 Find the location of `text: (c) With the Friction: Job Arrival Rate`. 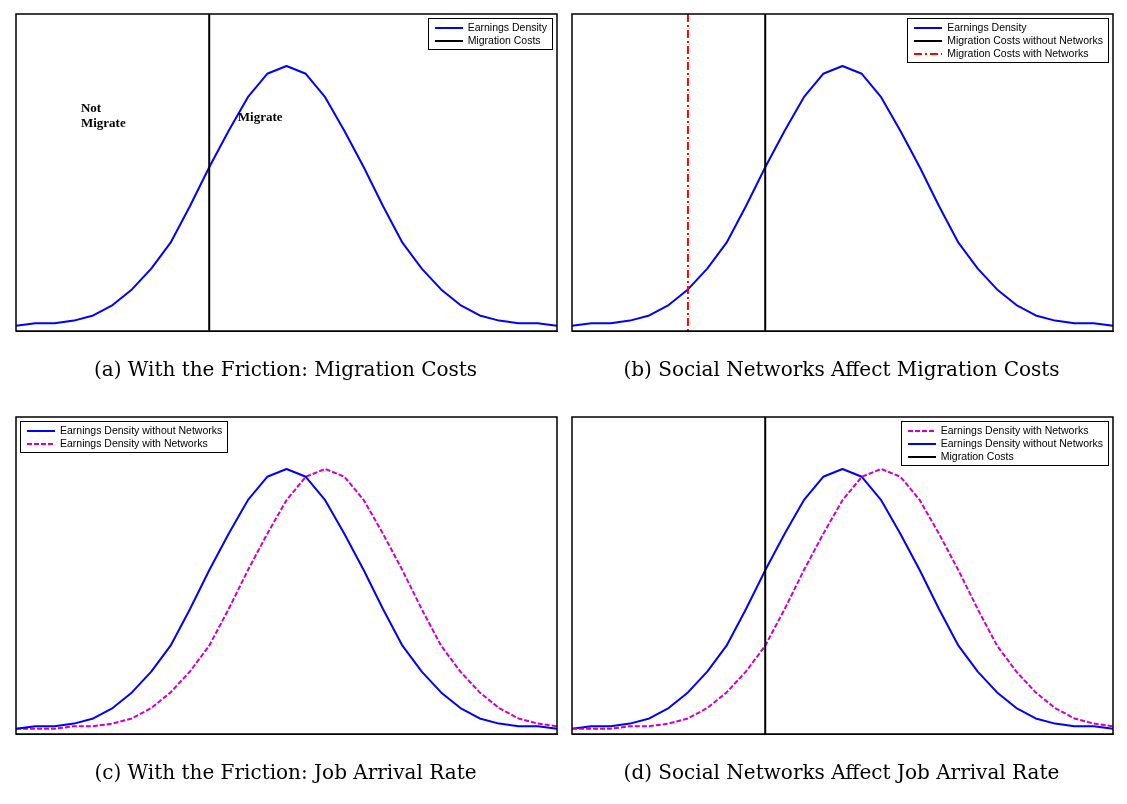

text: (c) With the Friction: Job Arrival Rate is located at coordinates (285, 772).